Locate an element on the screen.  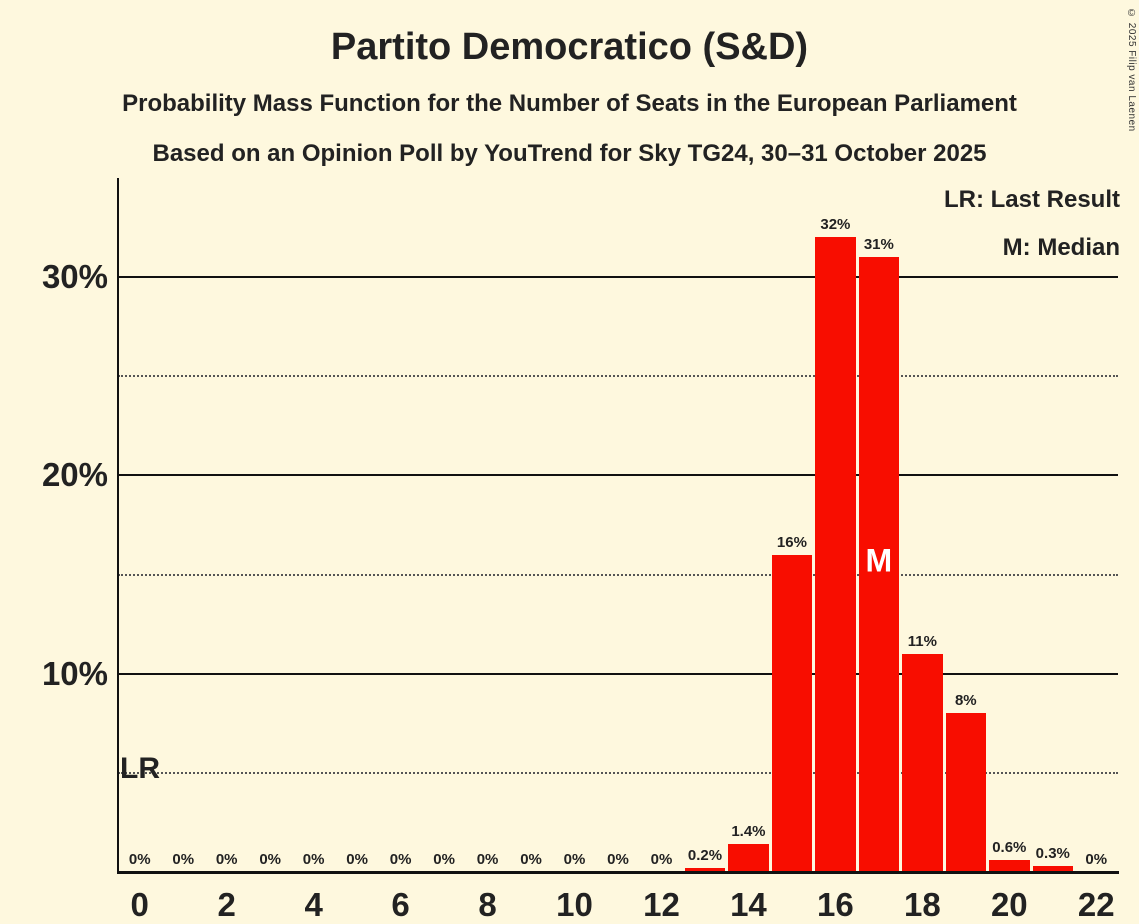
bar-value-label-seat-4: 0% is located at coordinates (313, 859).